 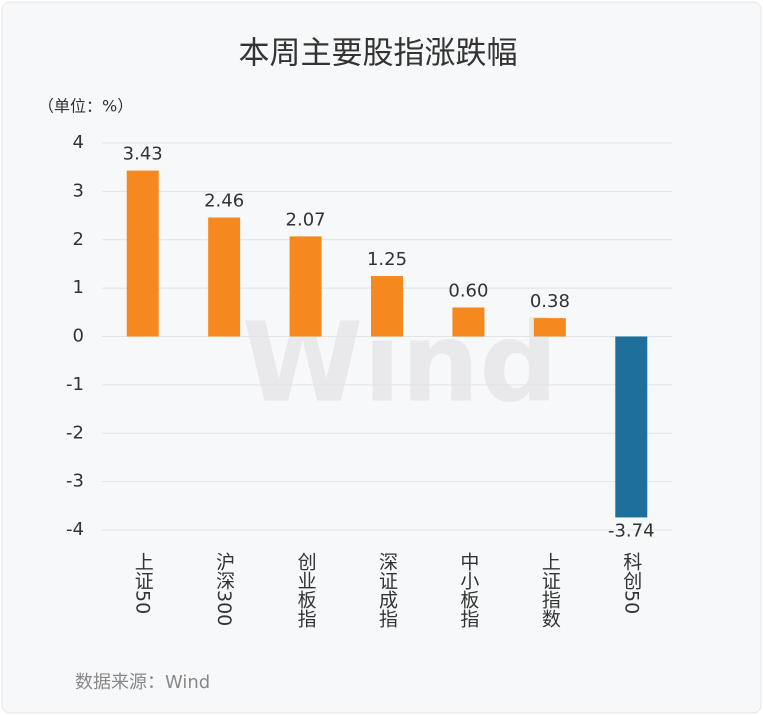 I want to click on x-tick-label: 上证指数, so click(x=550, y=590).